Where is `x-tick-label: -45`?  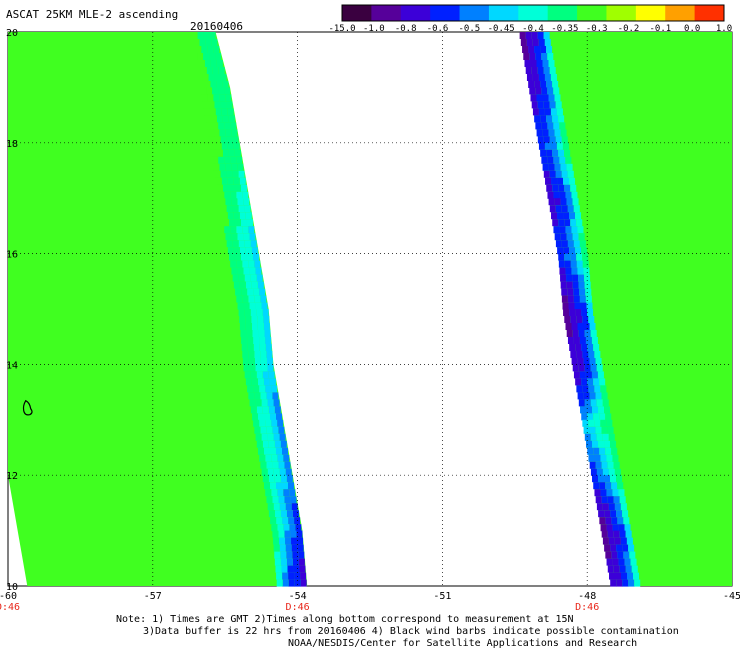 x-tick-label: -45 is located at coordinates (731, 596).